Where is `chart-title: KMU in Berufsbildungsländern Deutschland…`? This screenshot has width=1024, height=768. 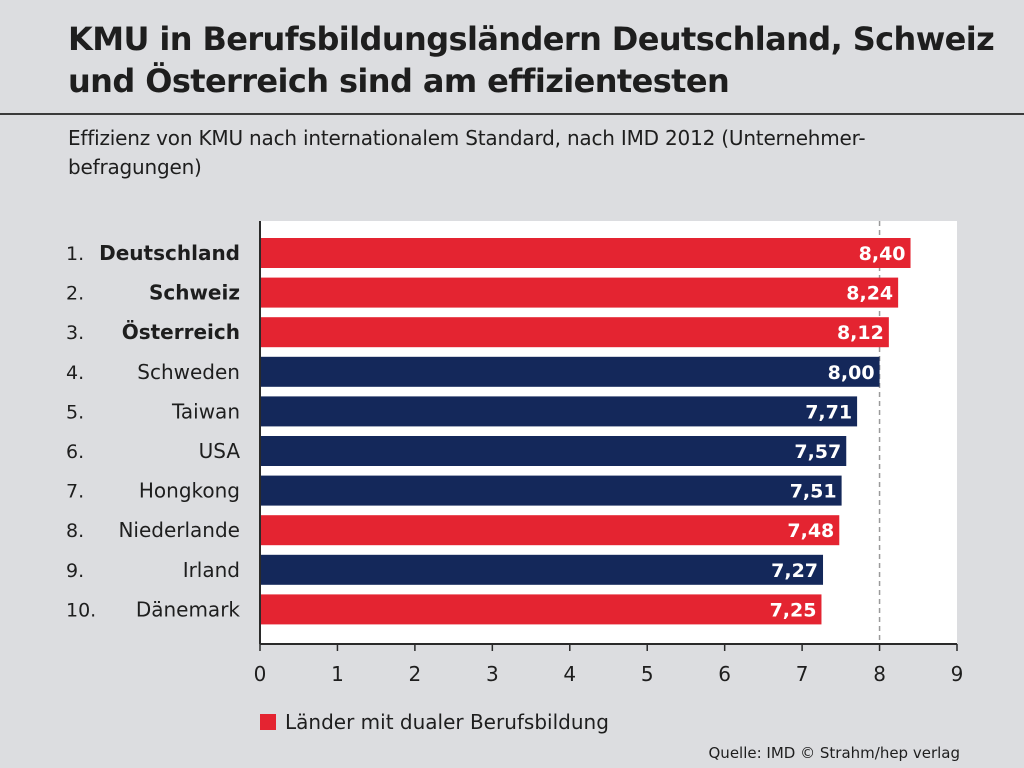 chart-title: KMU in Berufsbildungsländern Deutschland… is located at coordinates (538, 60).